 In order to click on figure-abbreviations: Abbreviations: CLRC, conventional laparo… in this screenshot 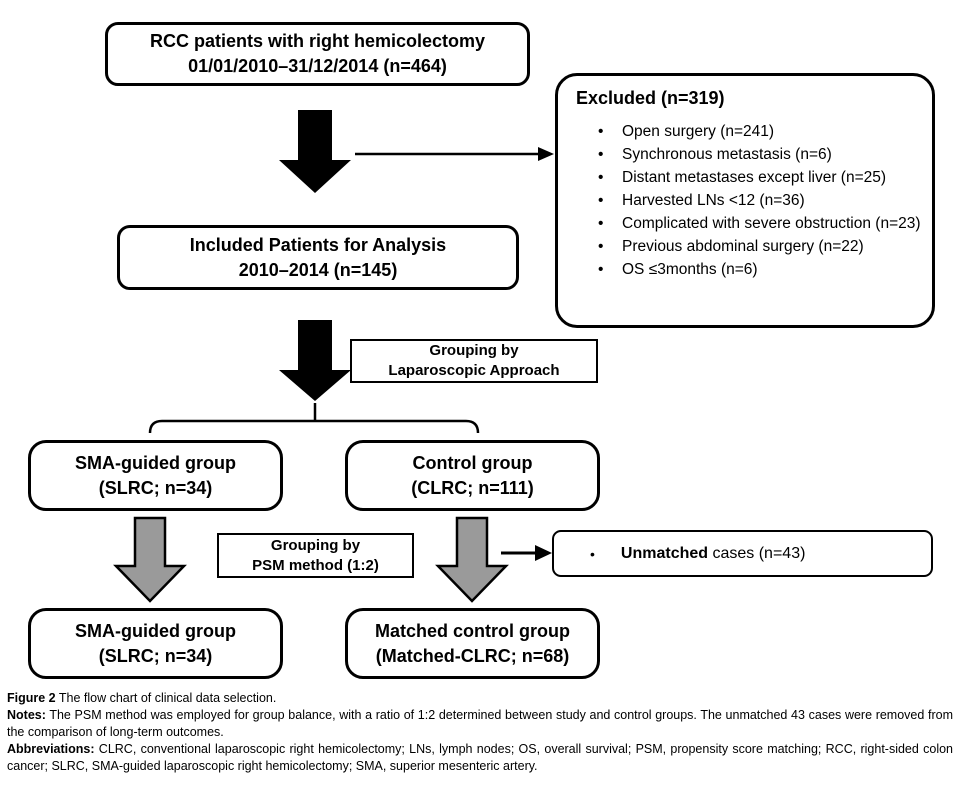, I will do `click(480, 758)`.